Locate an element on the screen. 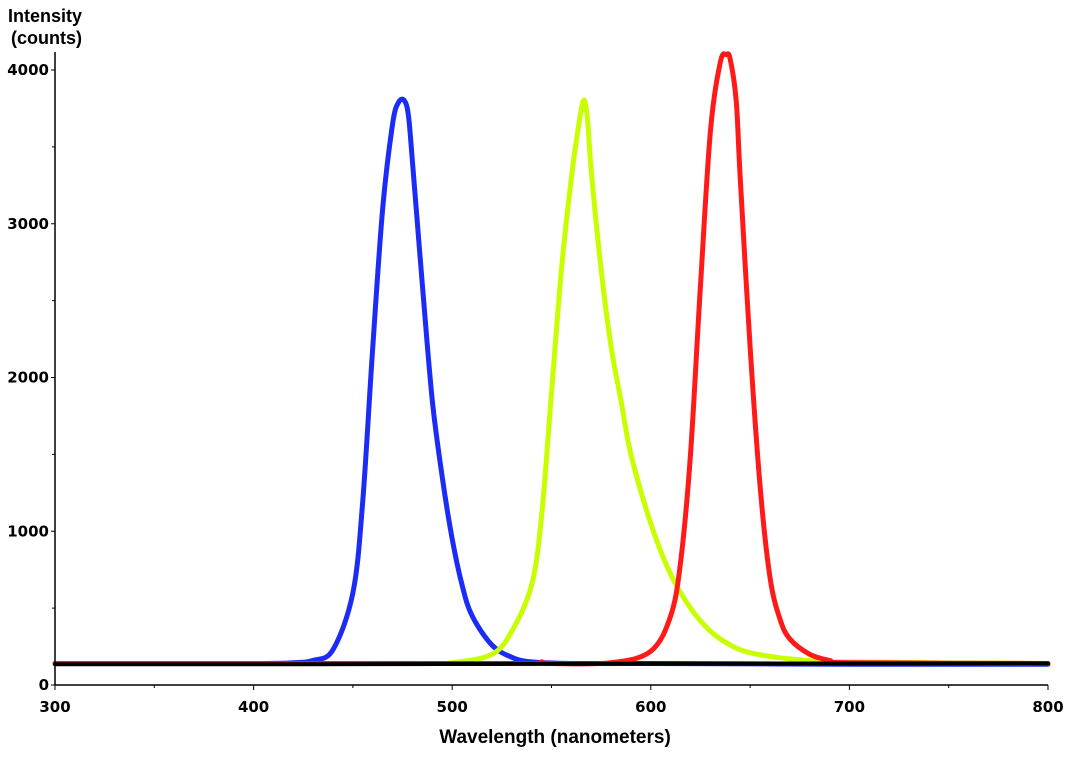 This screenshot has width=1073, height=758. x-tick-label: 500 is located at coordinates (452, 707).